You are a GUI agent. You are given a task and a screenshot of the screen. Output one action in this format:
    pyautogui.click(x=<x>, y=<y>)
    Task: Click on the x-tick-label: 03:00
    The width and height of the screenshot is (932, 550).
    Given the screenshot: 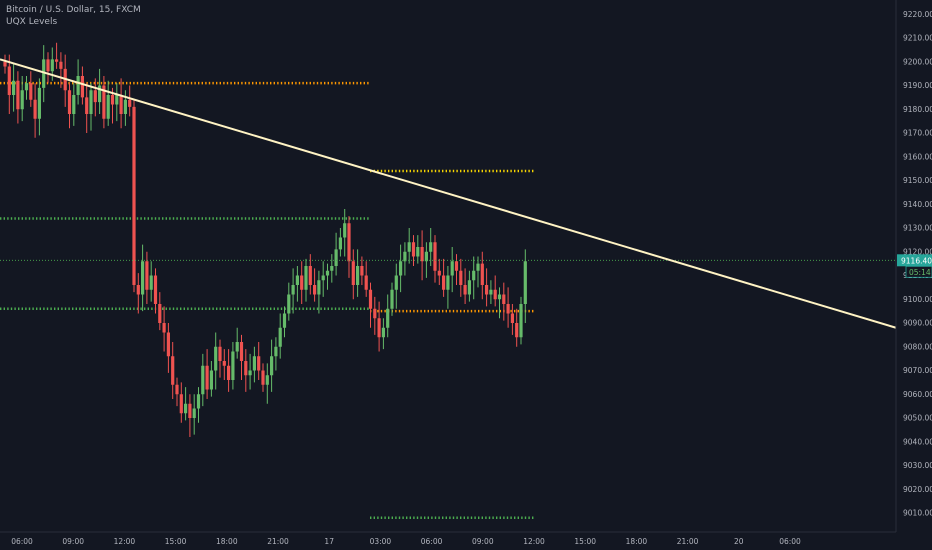 What is the action you would take?
    pyautogui.click(x=381, y=541)
    